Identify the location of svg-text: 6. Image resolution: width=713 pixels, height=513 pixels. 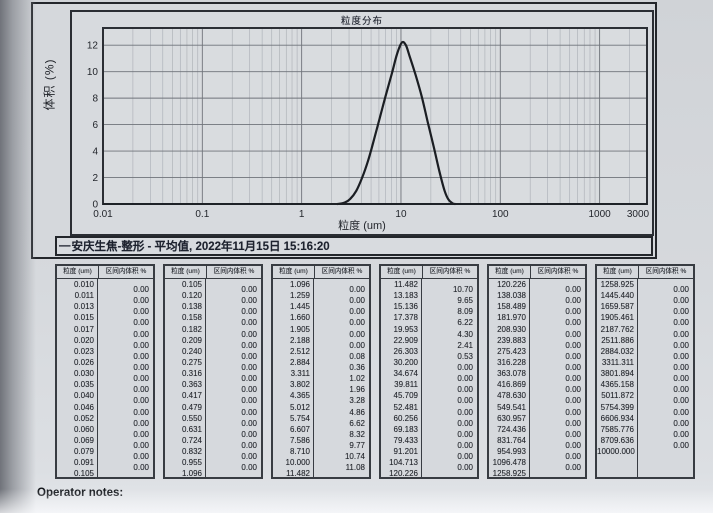
(95, 125).